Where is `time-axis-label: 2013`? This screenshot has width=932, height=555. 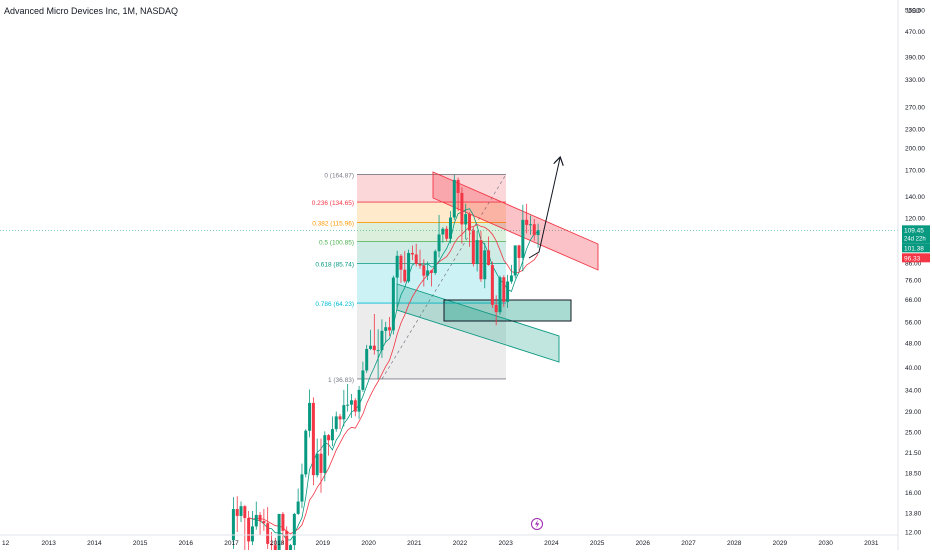
time-axis-label: 2013 is located at coordinates (48, 543).